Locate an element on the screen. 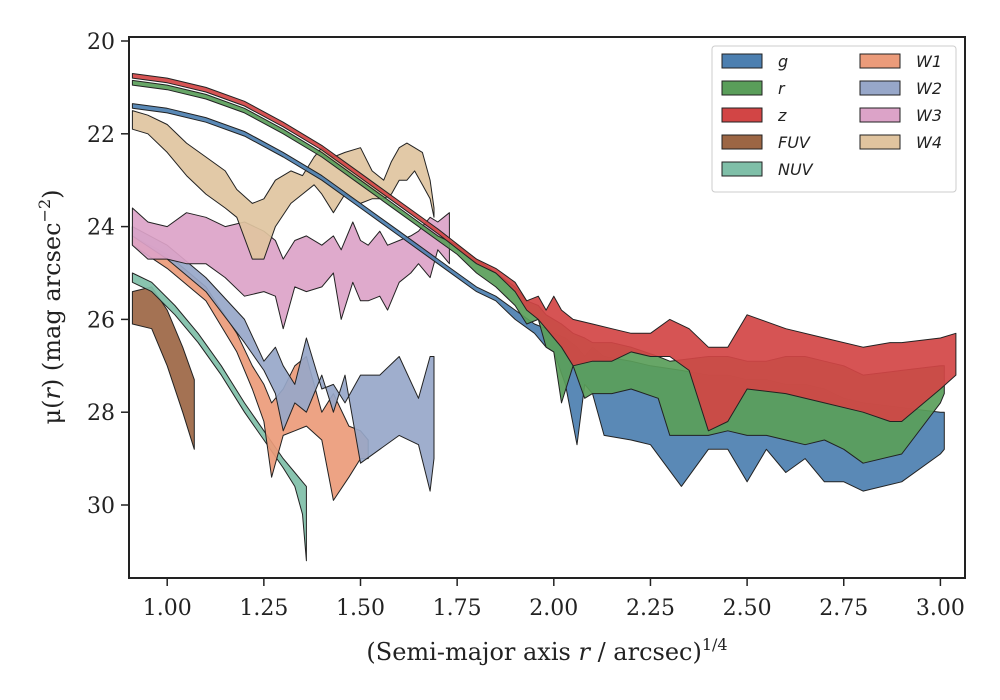 This screenshot has height=700, width=1000. legend-swatch-fuv is located at coordinates (742, 142).